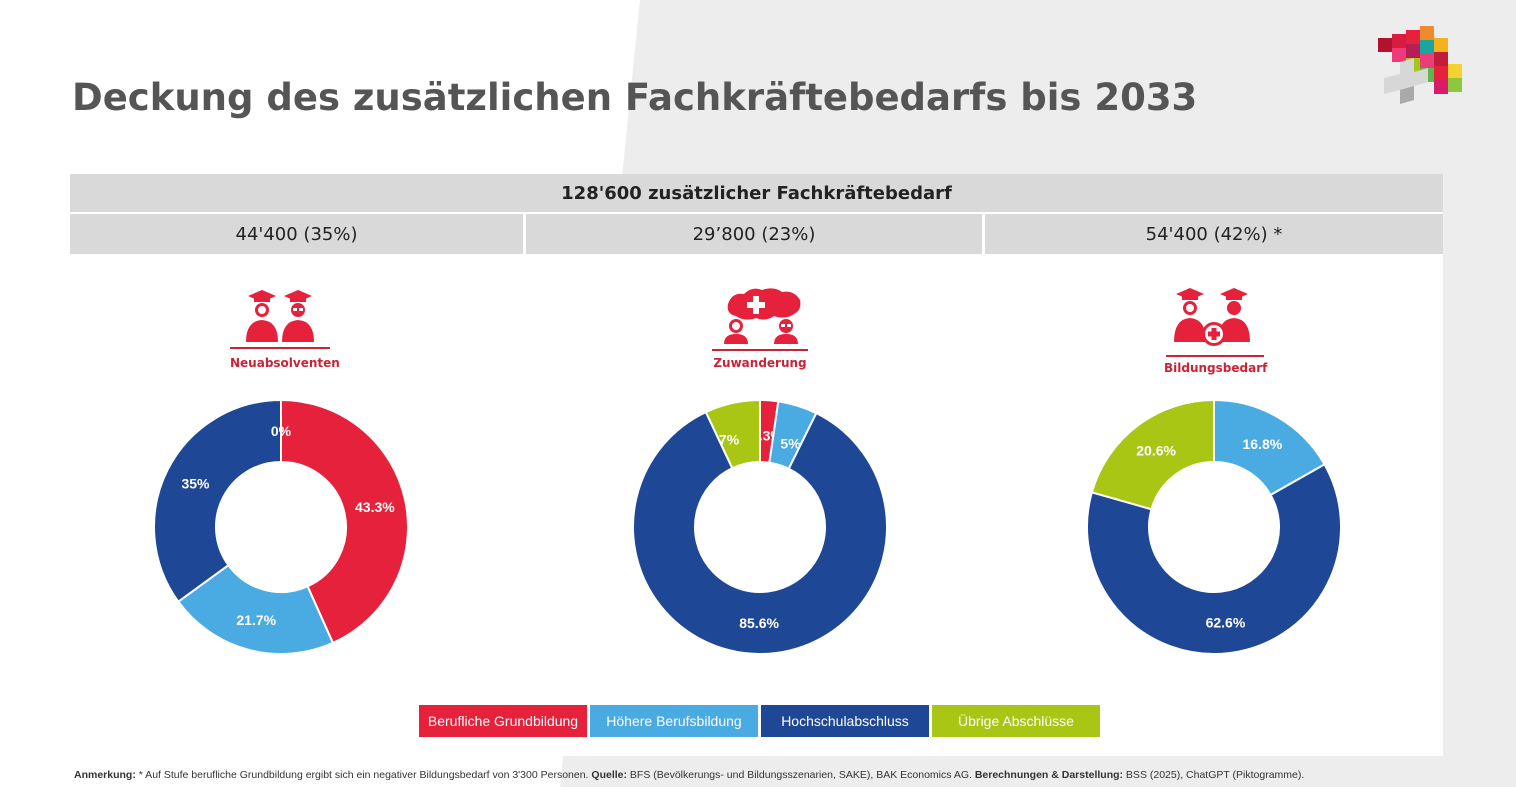  What do you see at coordinates (756, 193) in the screenshot?
I see `total-demand-header: 128'600 zusätzlicher Fachkräftebedarf` at bounding box center [756, 193].